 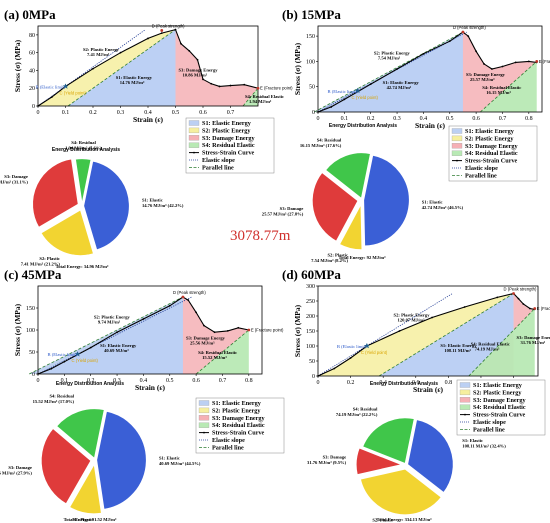 I want to click on x-tick-label: 0.3, so click(x=397, y=119).